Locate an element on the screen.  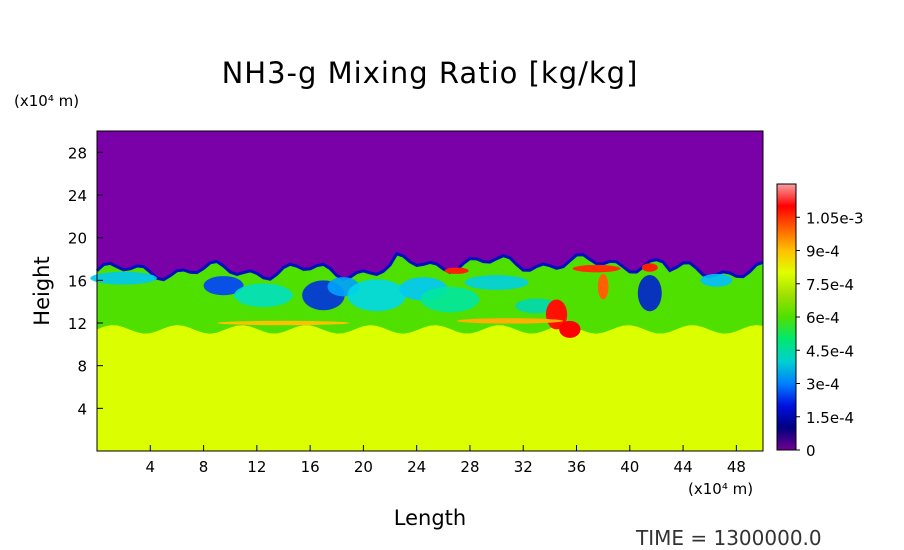
colorbar-tick-label: 1.05e-3 is located at coordinates (835, 218).